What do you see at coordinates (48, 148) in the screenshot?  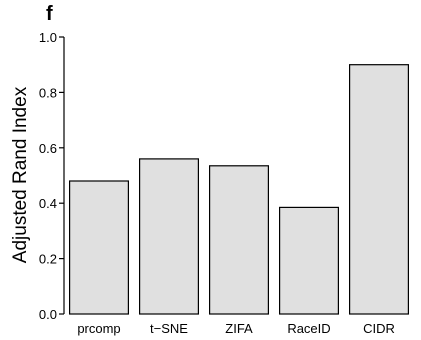 I see `y-tick-label: 0.6` at bounding box center [48, 148].